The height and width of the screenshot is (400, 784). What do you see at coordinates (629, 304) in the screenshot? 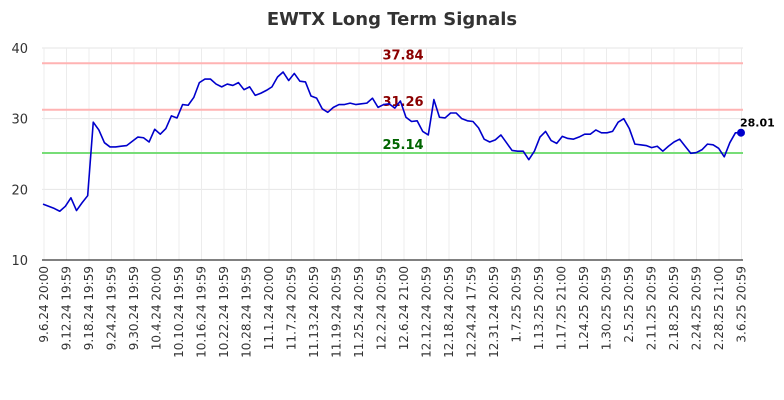
I see `x-tick-label: 2.5.25 20:59` at bounding box center [629, 304].